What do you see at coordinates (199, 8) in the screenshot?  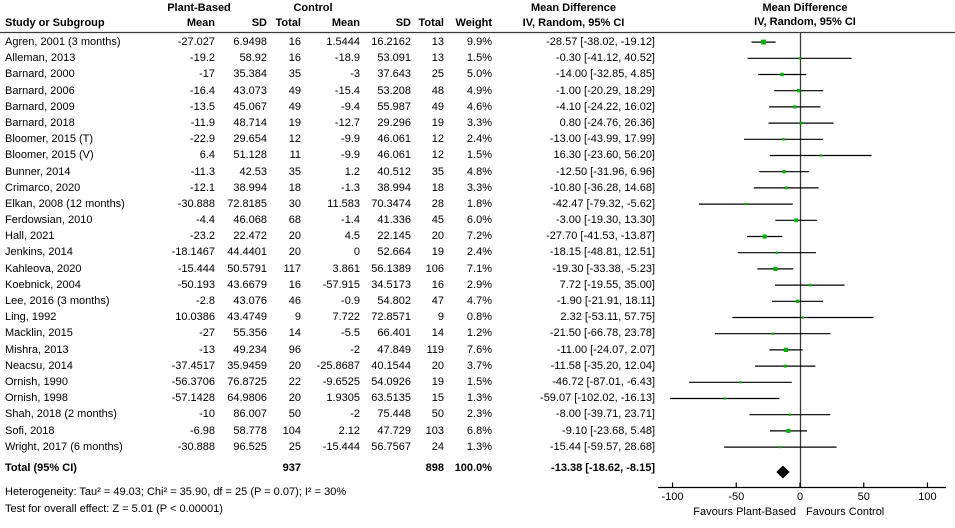 I see `treatment-group-header: Plant-Based` at bounding box center [199, 8].